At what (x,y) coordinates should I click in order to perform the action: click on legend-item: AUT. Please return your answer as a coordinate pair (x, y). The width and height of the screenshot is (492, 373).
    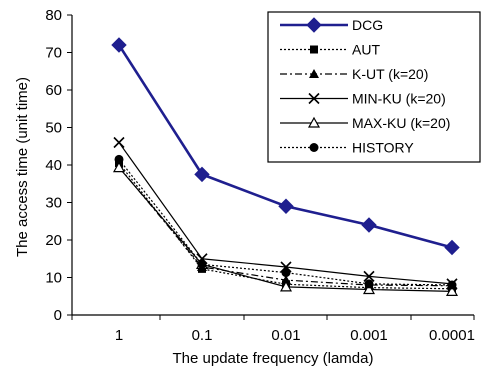
    Looking at the image, I should click on (330, 50).